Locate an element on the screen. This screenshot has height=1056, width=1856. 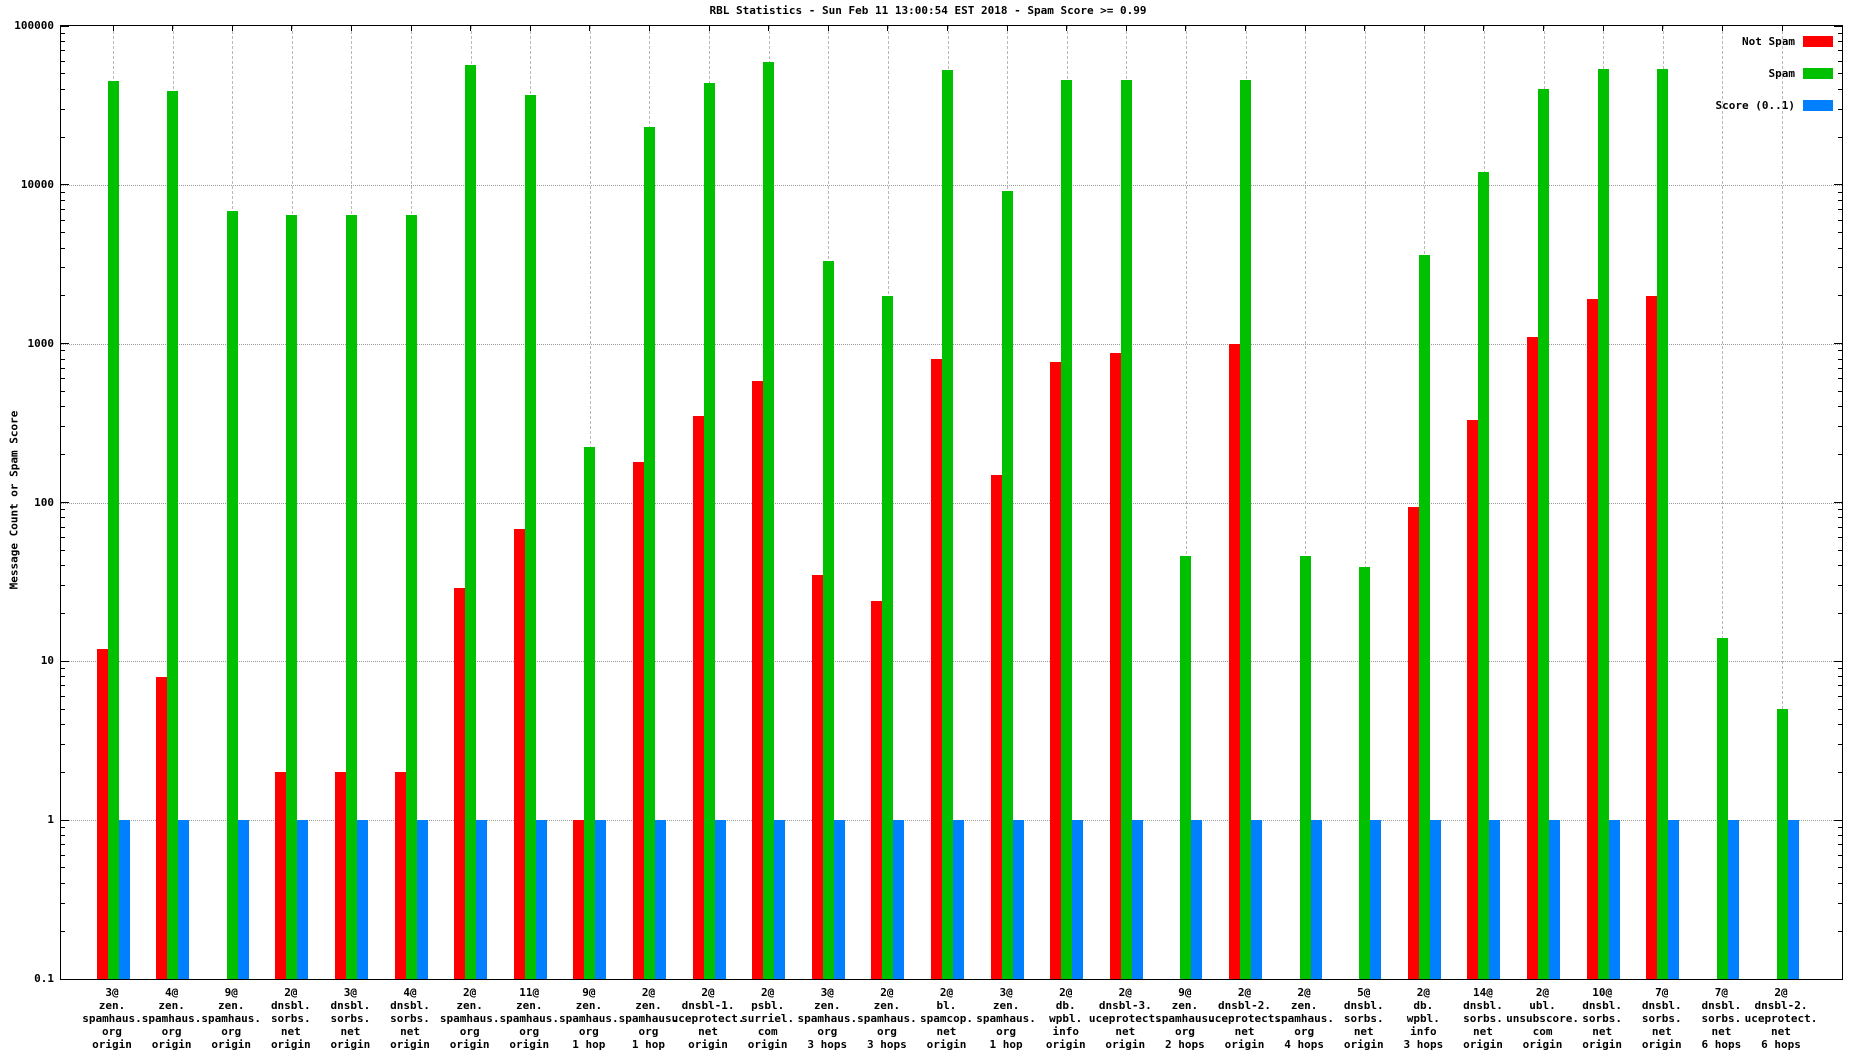
legend-label-spam: Spam is located at coordinates (1782, 73).